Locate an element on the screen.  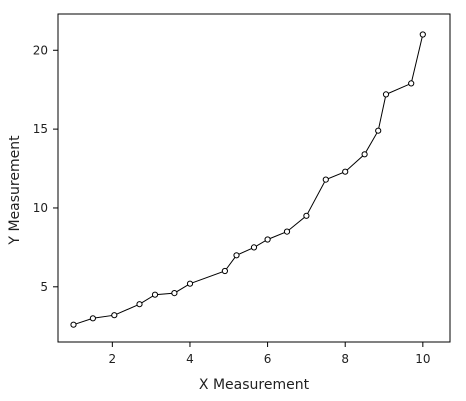
y-axis-ticks: 5 10 15 20 is located at coordinates (45, 168).